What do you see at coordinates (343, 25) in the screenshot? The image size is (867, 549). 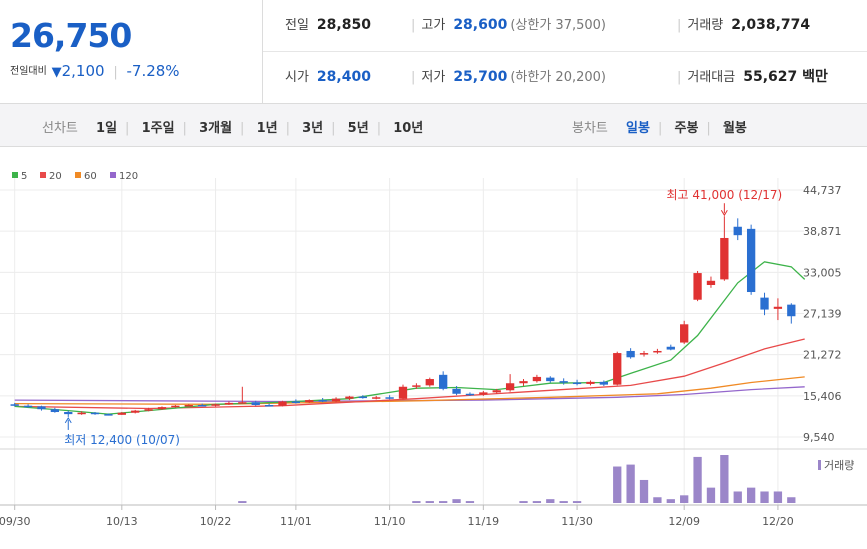 I see `stat-value: 28,850` at bounding box center [343, 25].